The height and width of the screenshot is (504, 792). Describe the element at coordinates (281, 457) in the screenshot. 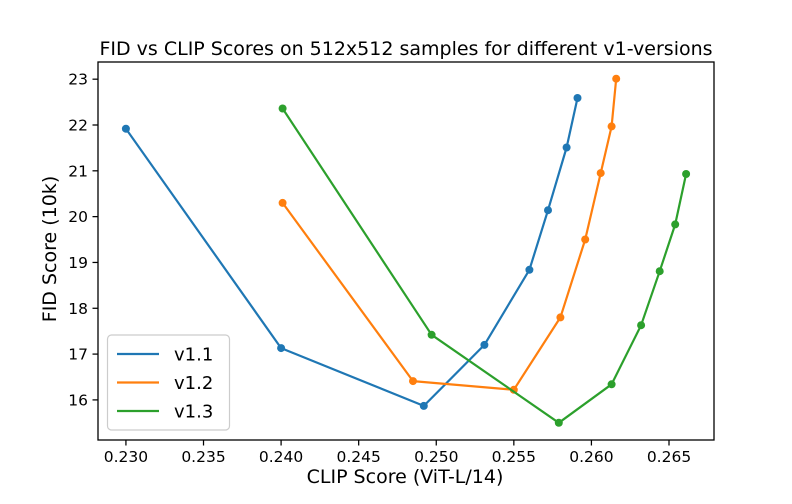

I see `x-tick-label: 0.240` at that location.